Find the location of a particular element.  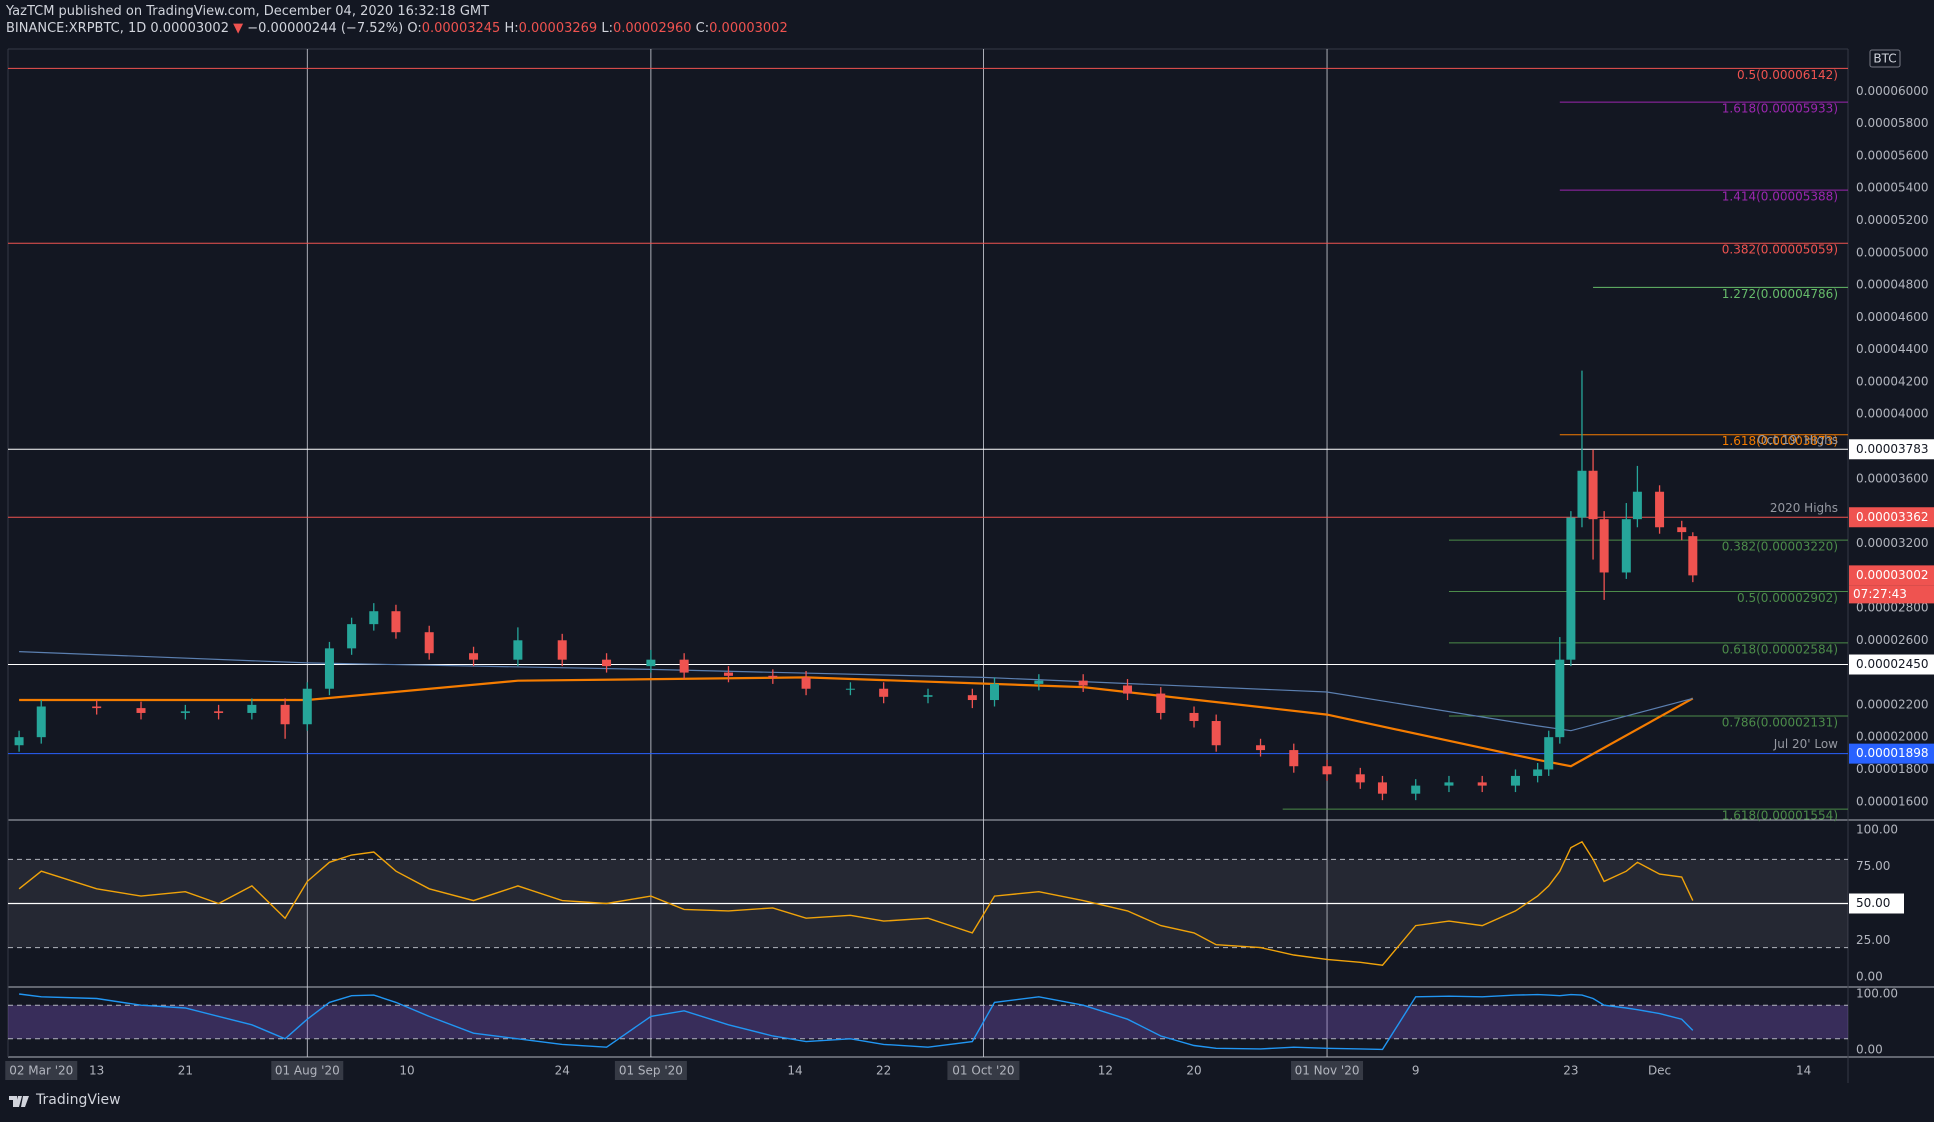

y-tick-label: 0.00001600 is located at coordinates (1892, 801).